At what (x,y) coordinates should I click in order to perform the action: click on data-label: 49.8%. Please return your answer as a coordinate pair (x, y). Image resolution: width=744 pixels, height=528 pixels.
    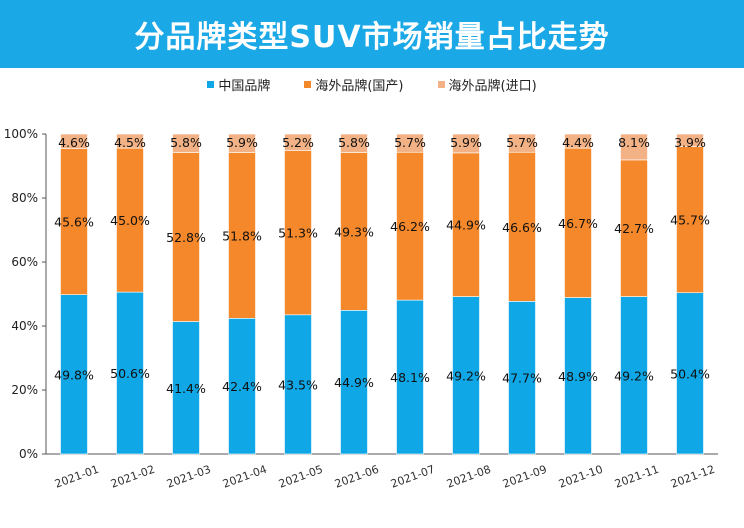
    Looking at the image, I should click on (74, 374).